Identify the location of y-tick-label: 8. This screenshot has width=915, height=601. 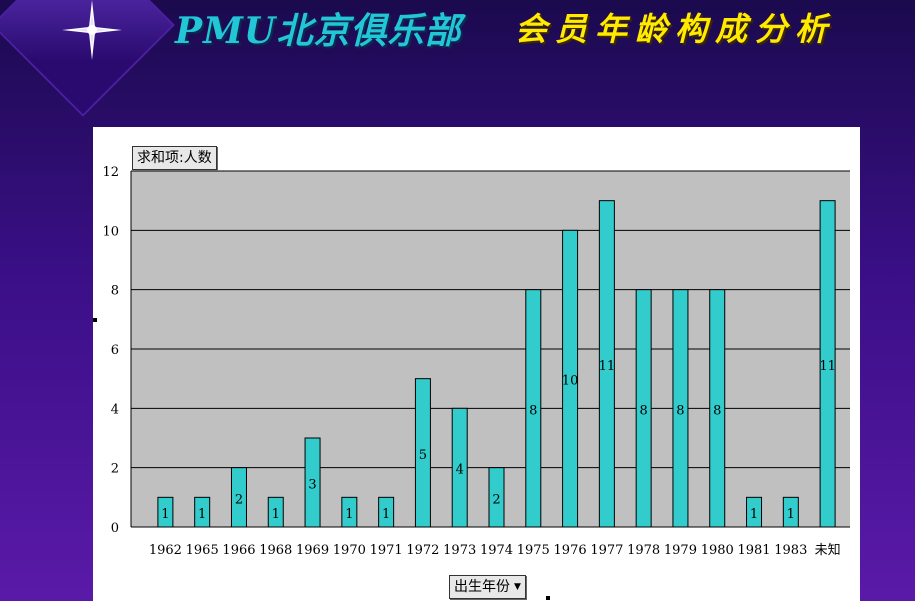
(115, 291).